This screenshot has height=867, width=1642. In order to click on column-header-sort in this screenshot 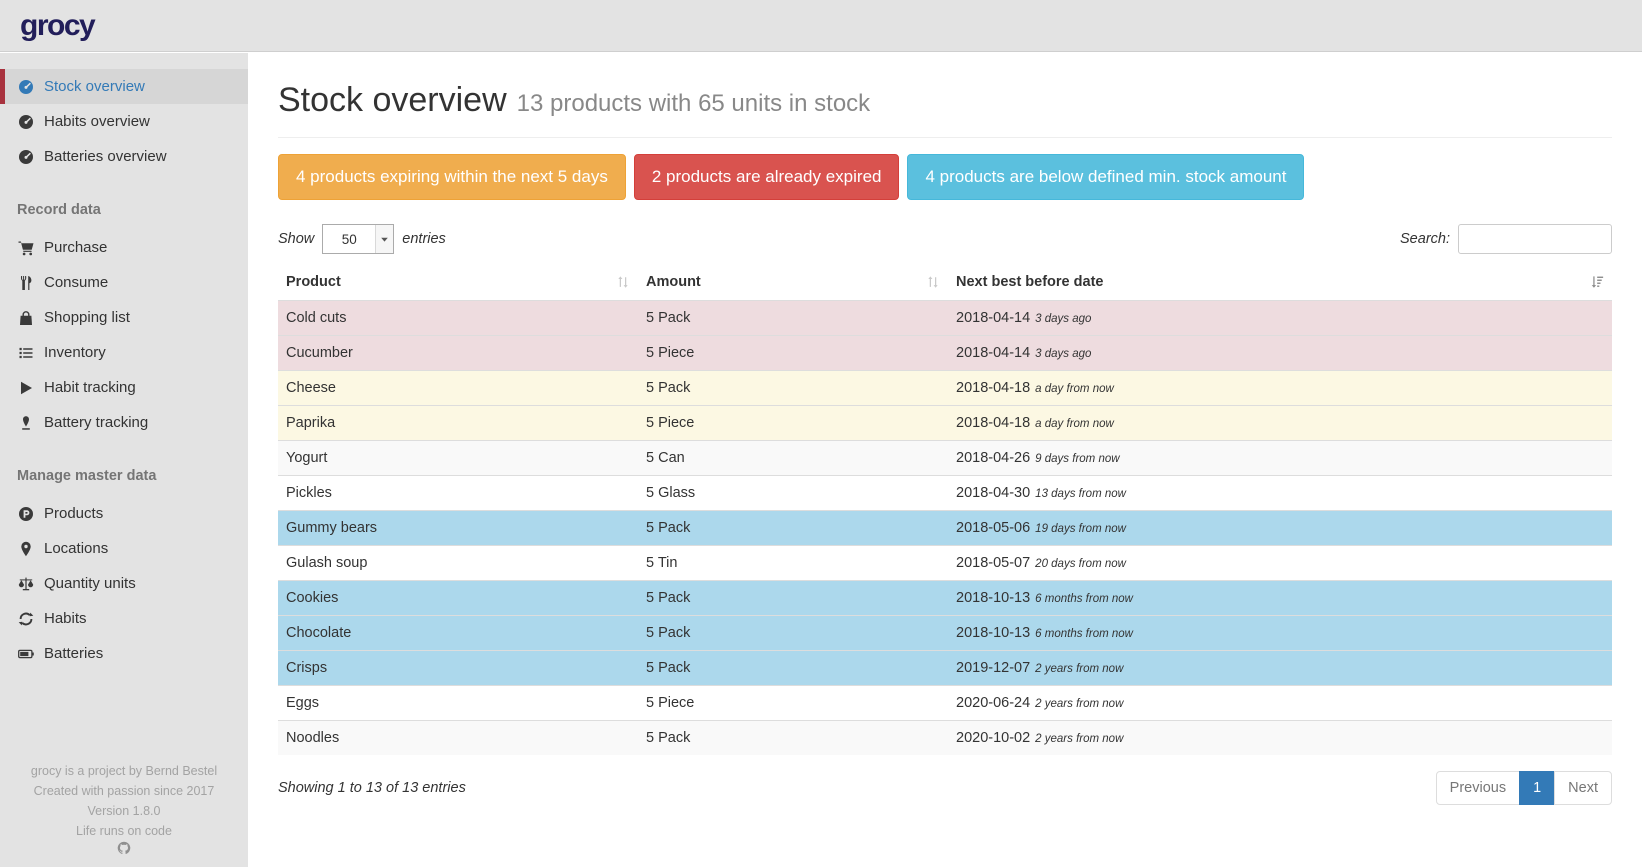, I will do `click(1599, 282)`.